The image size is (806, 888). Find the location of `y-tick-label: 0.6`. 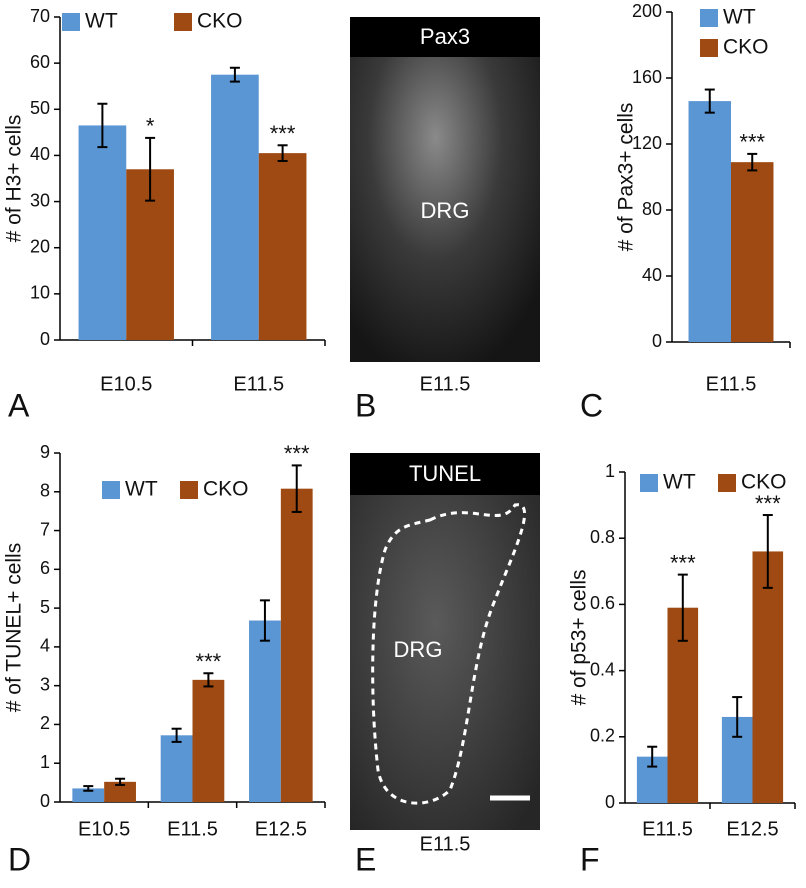

y-tick-label: 0.6 is located at coordinates (602, 603).